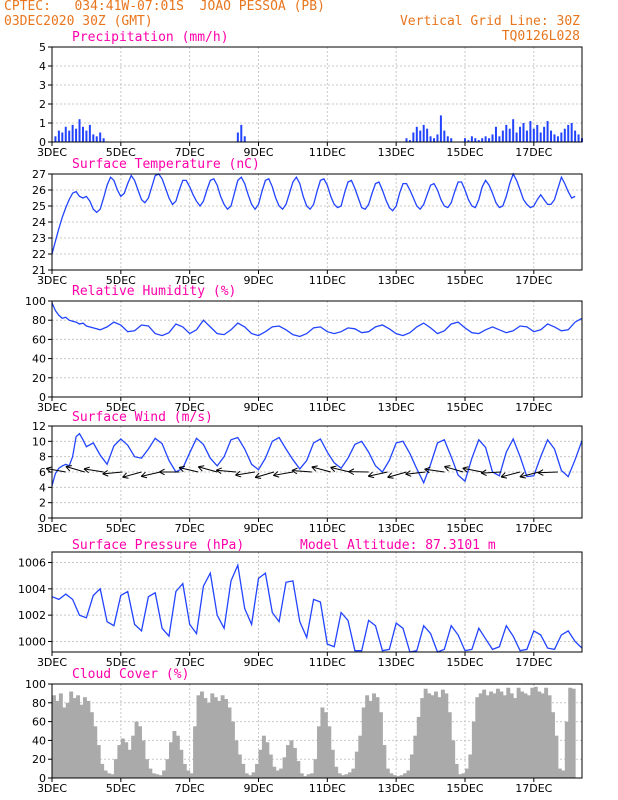 The image size is (618, 800). Describe the element at coordinates (32, 615) in the screenshot. I see `y-tick-label: 1002` at that location.